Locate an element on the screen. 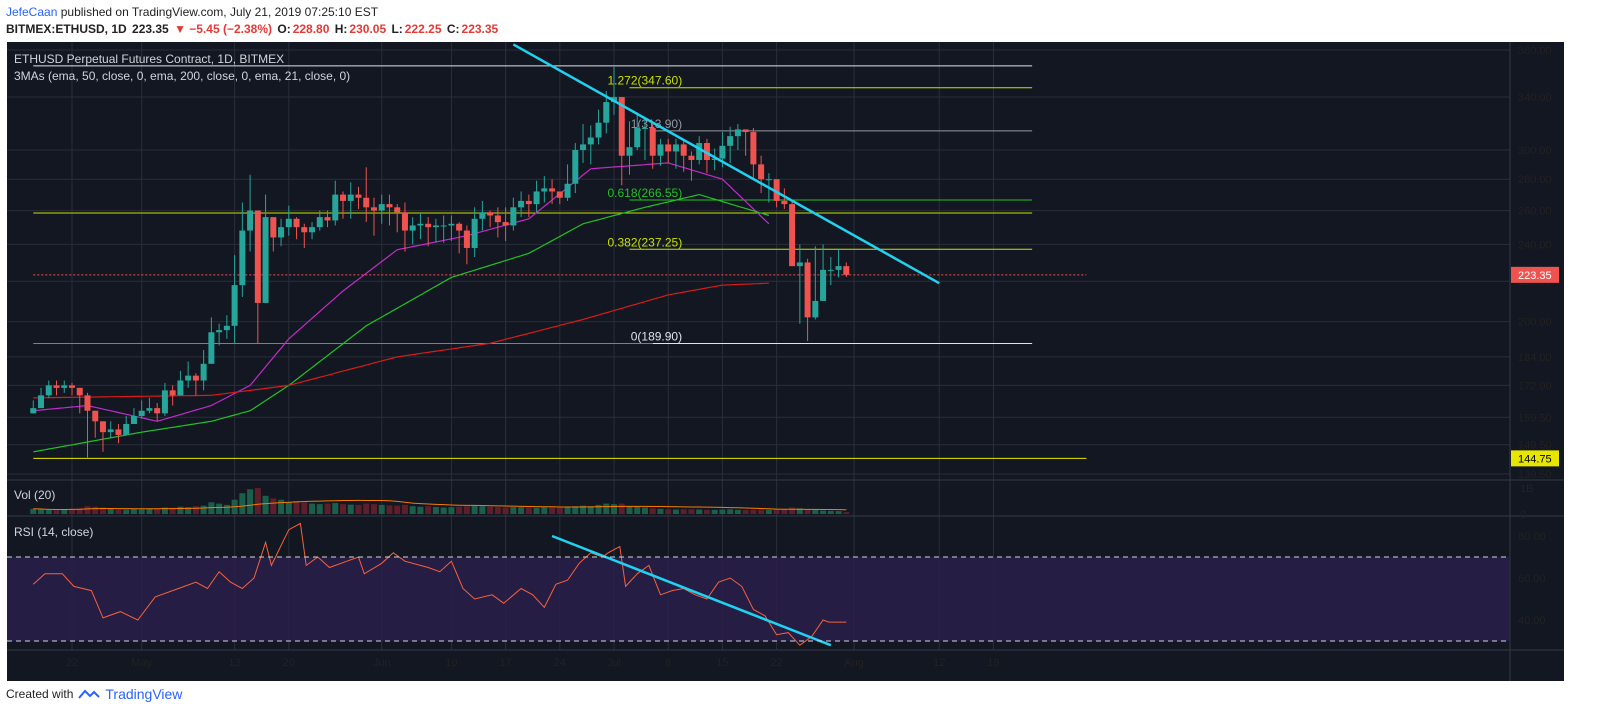 This screenshot has height=725, width=1600. price-tick-label: 184.00 is located at coordinates (1535, 358).